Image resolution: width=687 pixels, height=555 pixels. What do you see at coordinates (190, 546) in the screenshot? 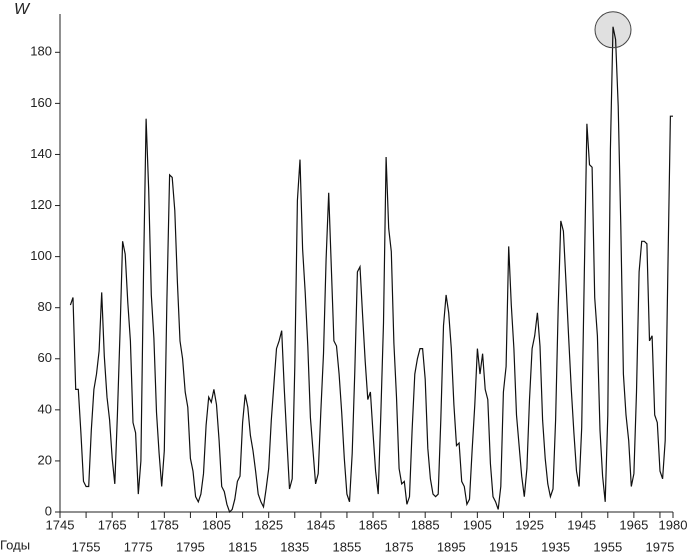
I see `x-tick-label: 1795` at bounding box center [190, 546].